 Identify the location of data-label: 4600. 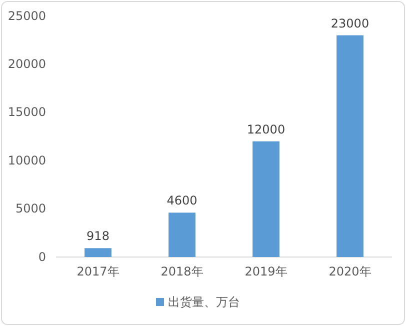
(182, 201).